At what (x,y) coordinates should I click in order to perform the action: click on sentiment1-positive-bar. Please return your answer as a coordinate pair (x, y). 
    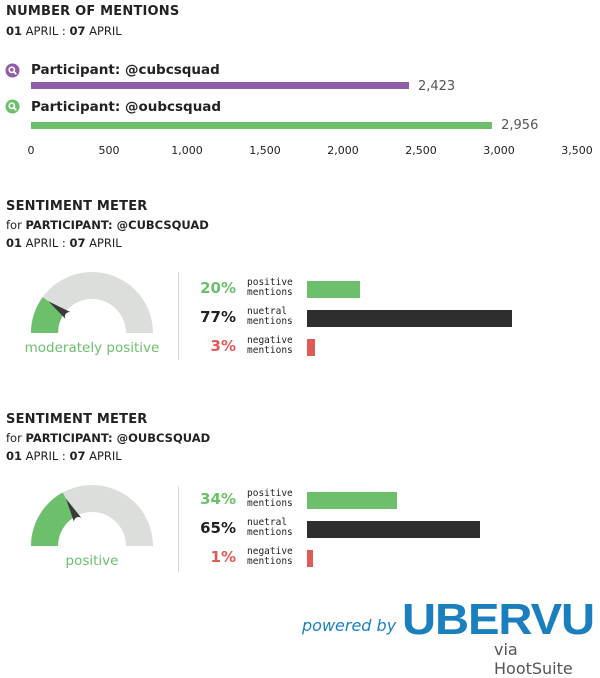
    Looking at the image, I should click on (334, 289).